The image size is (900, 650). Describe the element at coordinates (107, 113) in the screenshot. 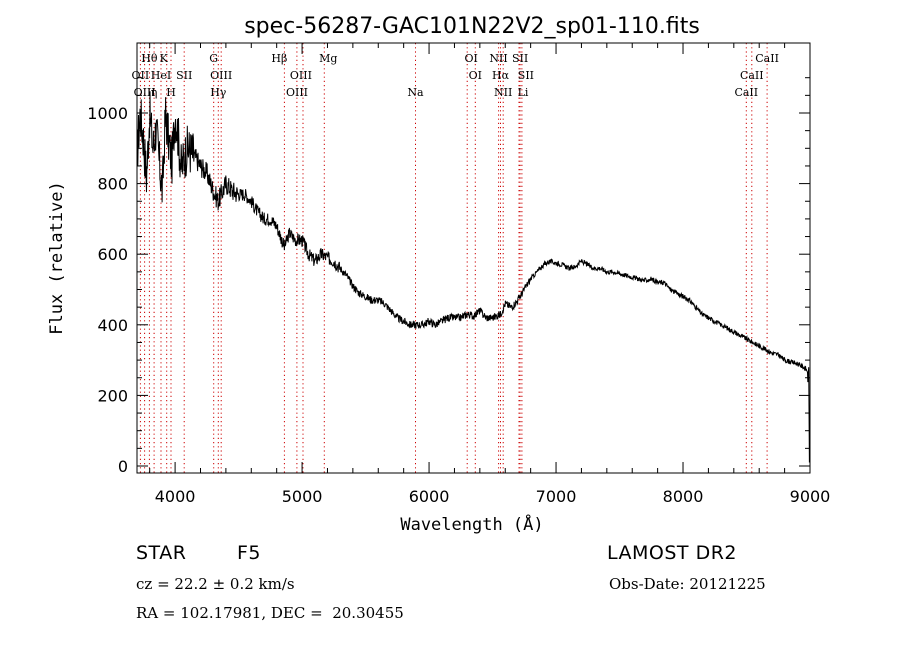

I see `y-tick-label: 1000` at that location.